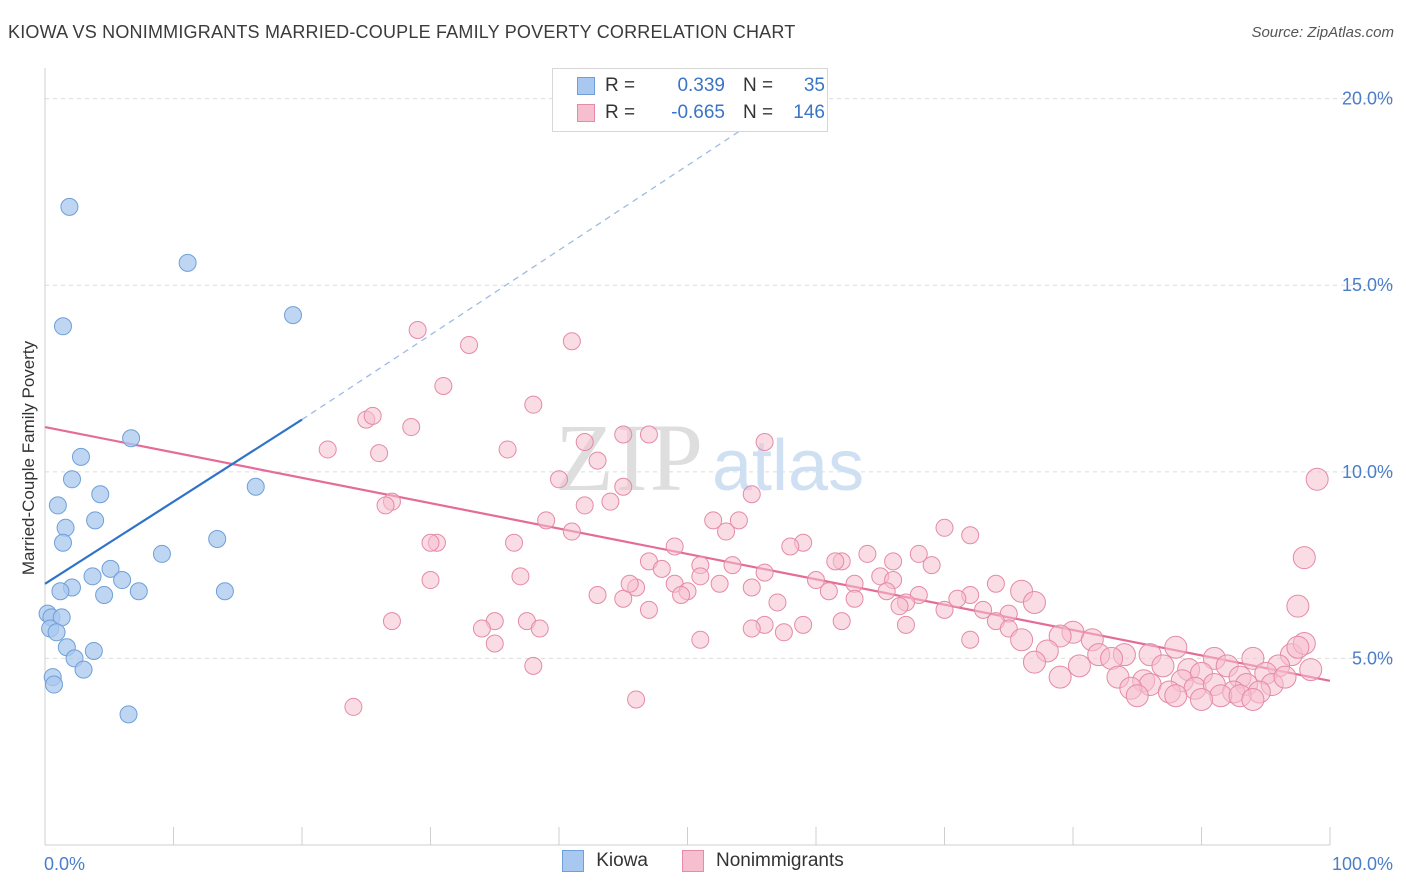 This screenshot has height=892, width=1406. What do you see at coordinates (762, 861) in the screenshot?
I see `legend-item-nonimmigrants: Nonimmigrants` at bounding box center [762, 861].